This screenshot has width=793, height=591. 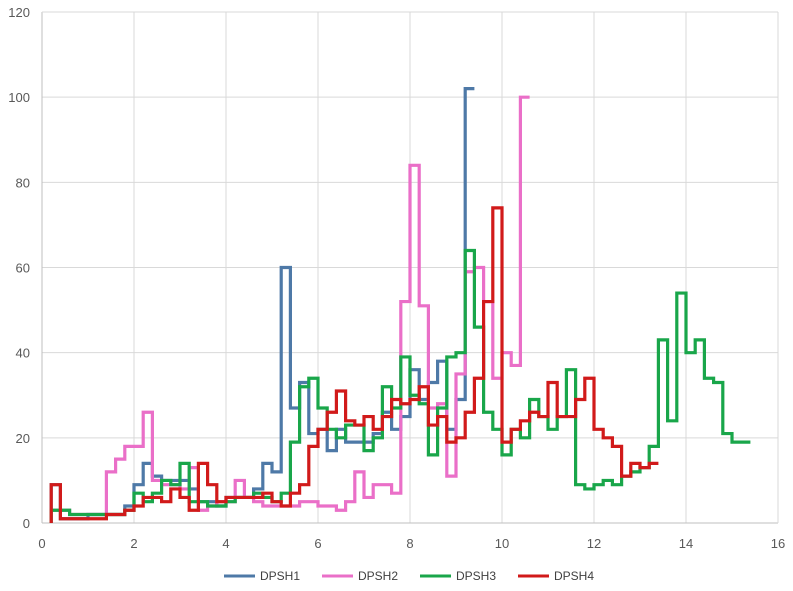 I want to click on legend-item-dpsh4: DPSH4, so click(x=556, y=576).